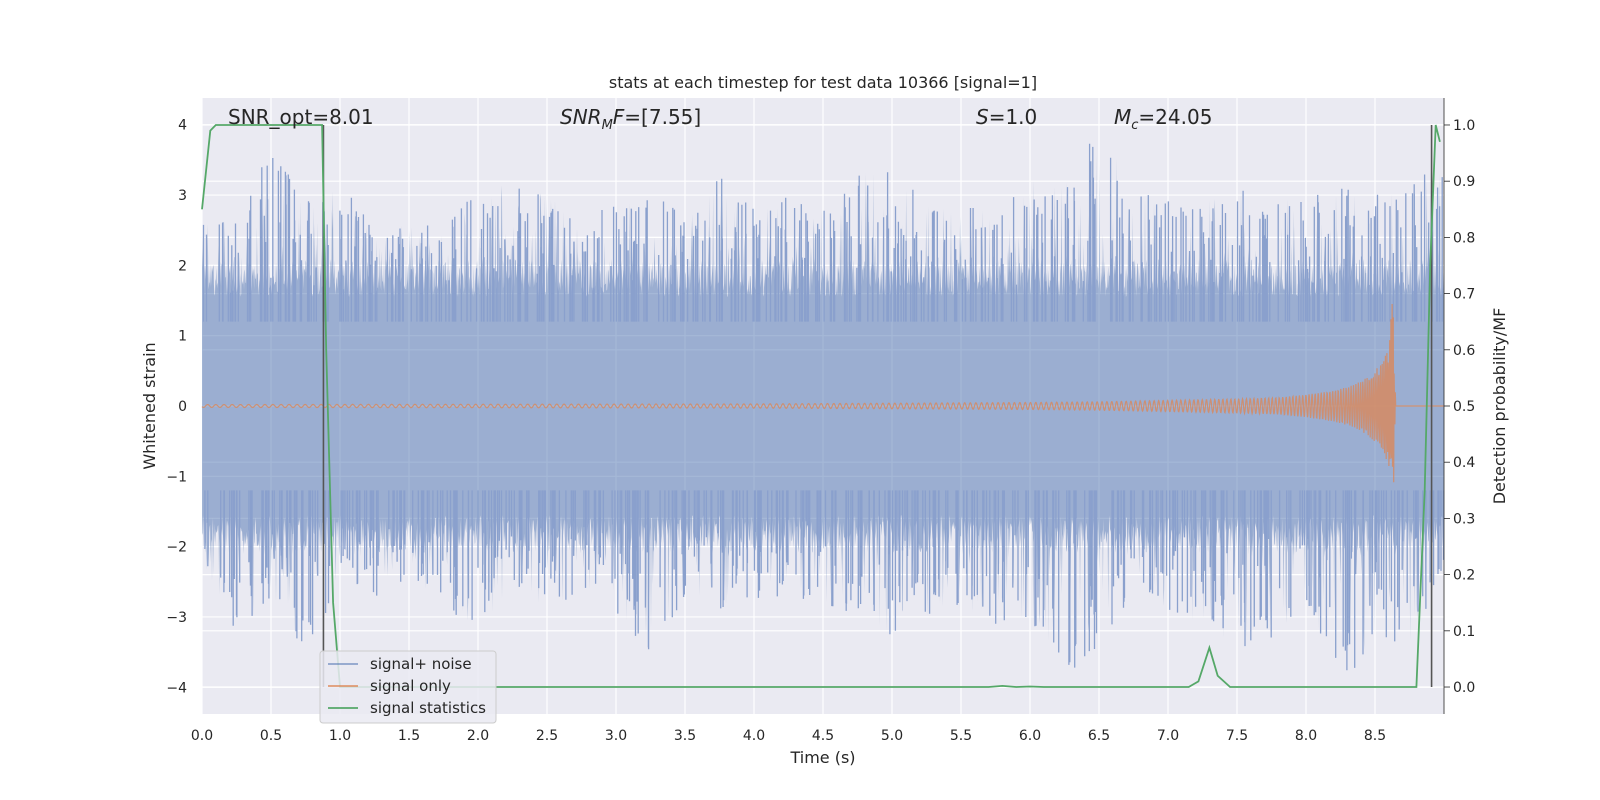 Image resolution: width=1600 pixels, height=800 pixels. What do you see at coordinates (1099, 736) in the screenshot?
I see `x-tick-label: 6.5` at bounding box center [1099, 736].